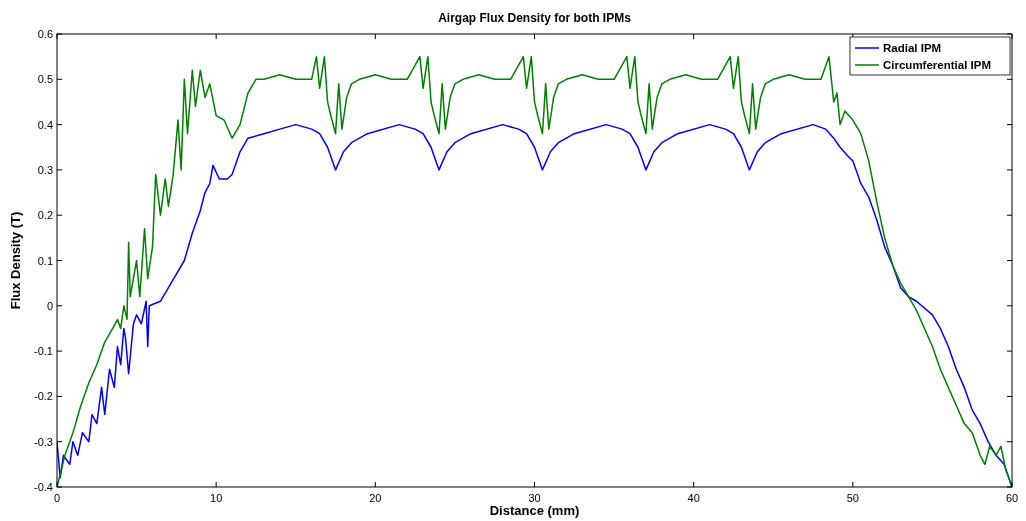 This screenshot has width=1026, height=521. What do you see at coordinates (15, 260) in the screenshot?
I see `y-axis-title: Flux Density (T)` at bounding box center [15, 260].